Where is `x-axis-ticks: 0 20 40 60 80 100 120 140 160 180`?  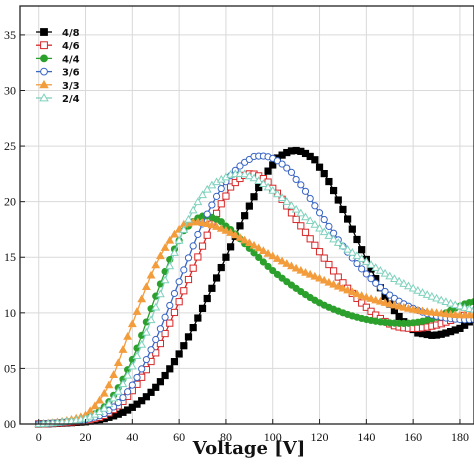
x-axis-ticks: 0 20 40 60 80 100 120 140 160 180 is located at coordinates (252, 431).